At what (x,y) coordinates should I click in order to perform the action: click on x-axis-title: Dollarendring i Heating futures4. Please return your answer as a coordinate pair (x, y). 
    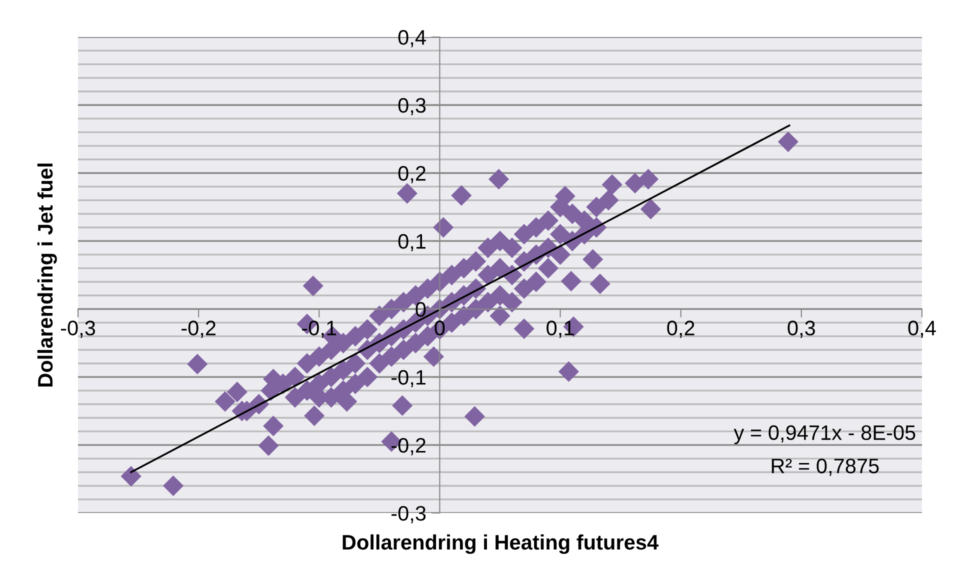
    Looking at the image, I should click on (500, 544).